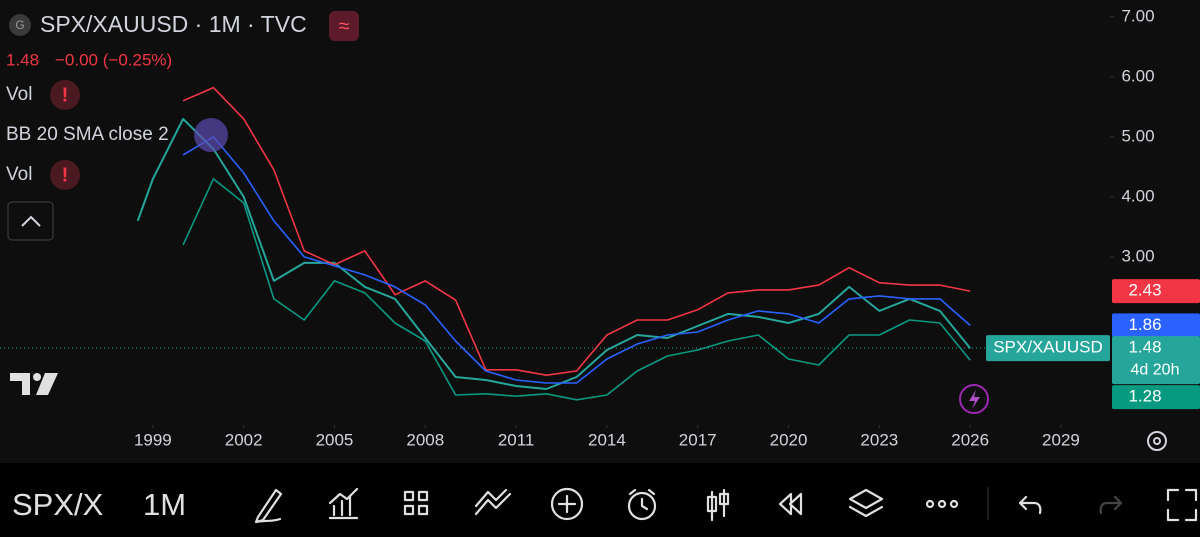 The image size is (1200, 537). I want to click on more-tool, so click(930, 504).